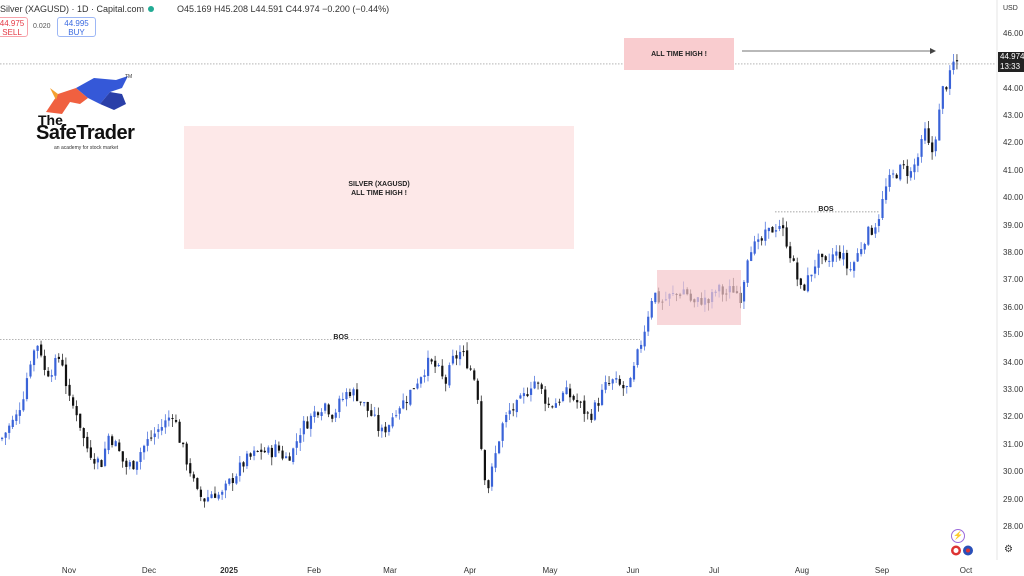  Describe the element at coordinates (1013, 307) in the screenshot. I see `y-tick-label: 36.00` at that location.